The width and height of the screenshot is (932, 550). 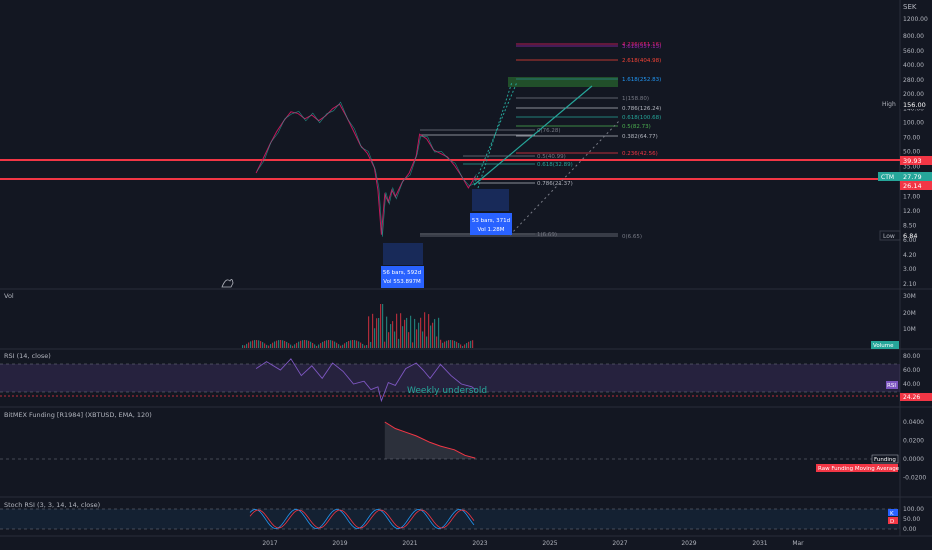 I want to click on fib-retrace-label: 0.5(40.99), so click(x=551, y=157).